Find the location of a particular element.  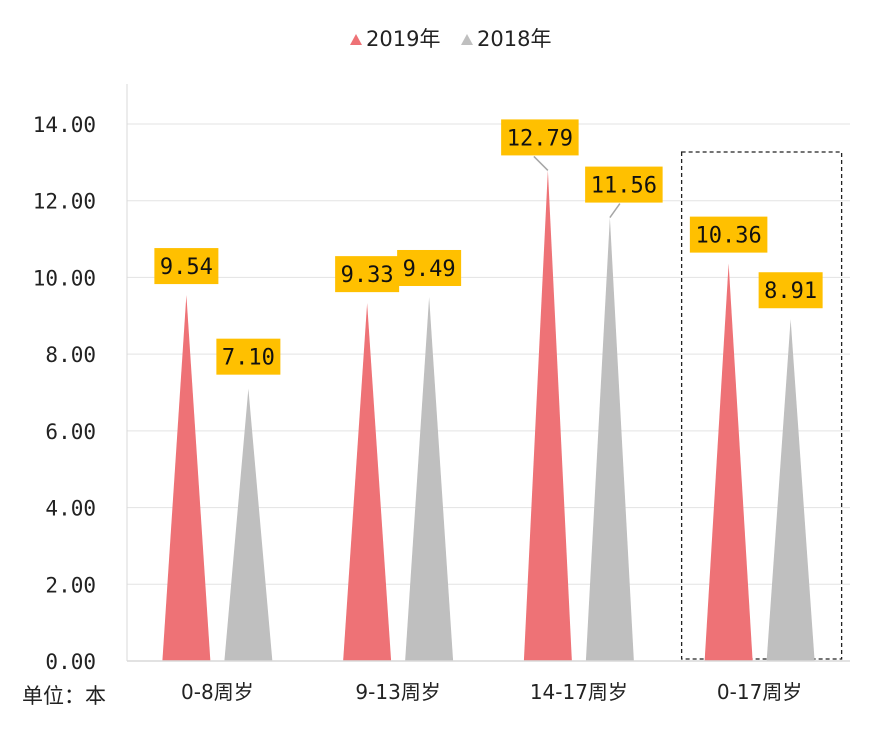

x-tick-label: 0-8周岁 is located at coordinates (217, 692).